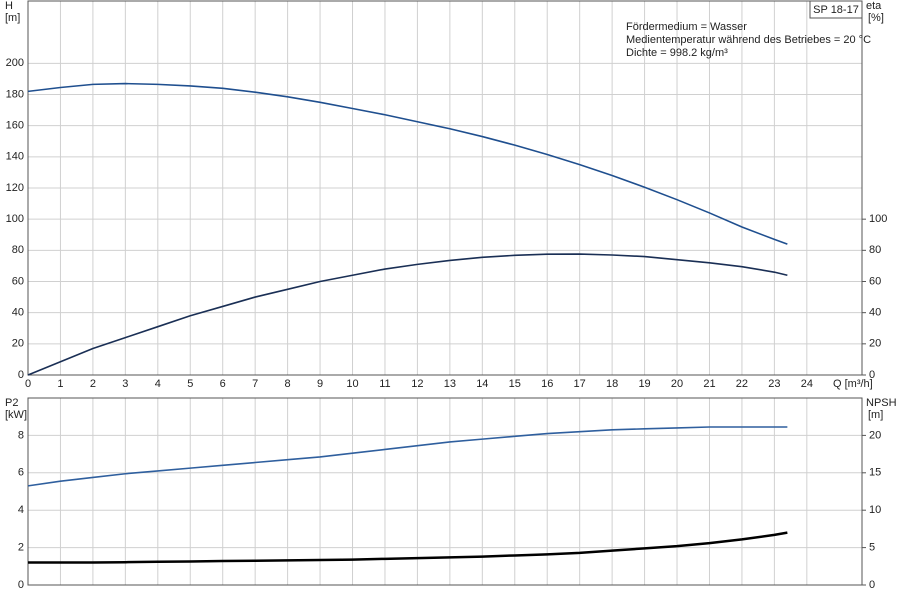  Describe the element at coordinates (11, 403) in the screenshot. I see `y-axis-label: P2` at that location.